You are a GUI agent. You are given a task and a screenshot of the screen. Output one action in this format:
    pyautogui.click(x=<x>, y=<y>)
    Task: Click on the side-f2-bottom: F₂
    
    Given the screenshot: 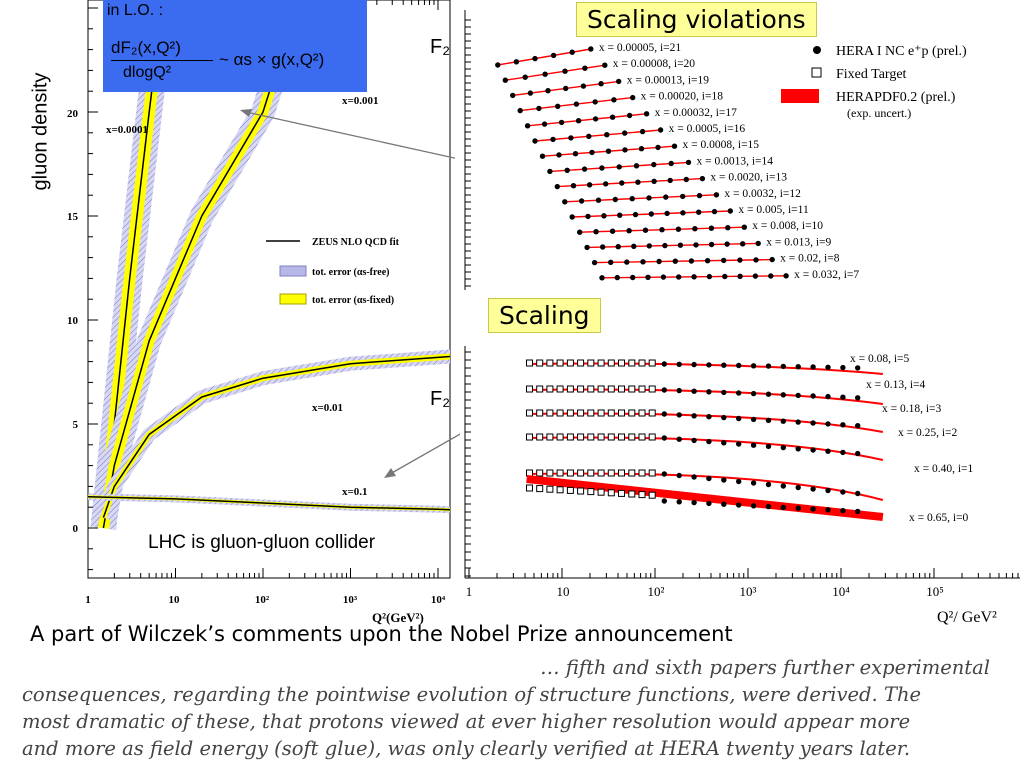 What is the action you would take?
    pyautogui.click(x=440, y=399)
    